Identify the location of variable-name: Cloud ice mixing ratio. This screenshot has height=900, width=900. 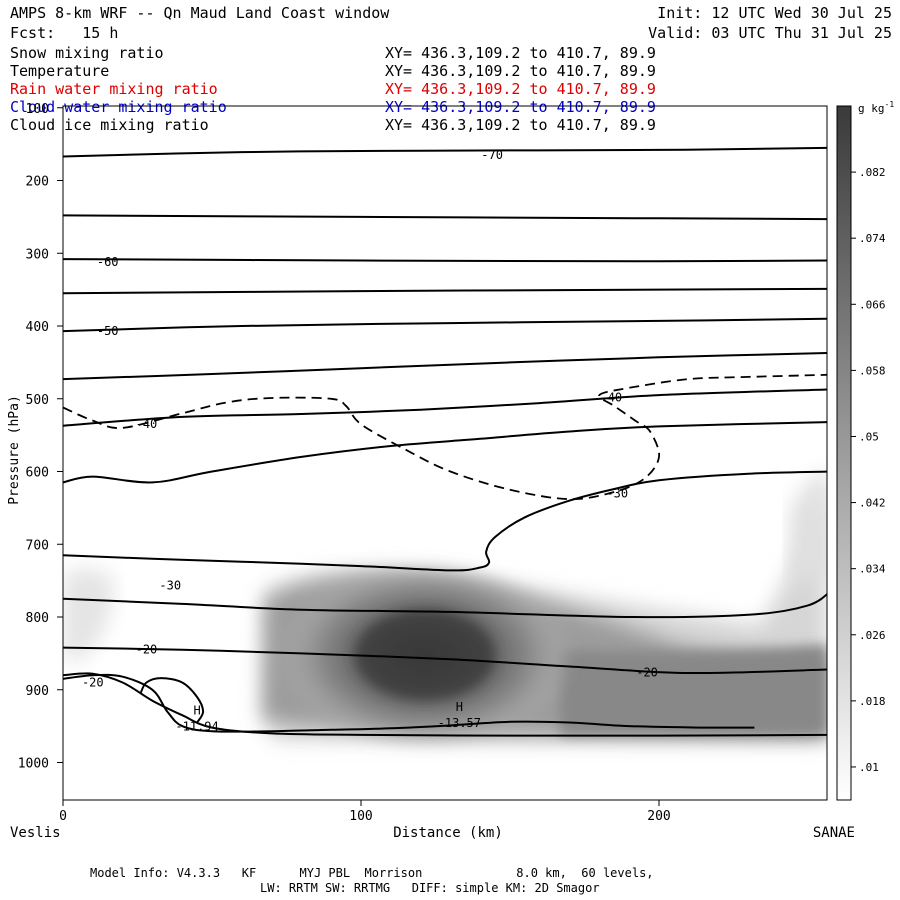
(109, 125).